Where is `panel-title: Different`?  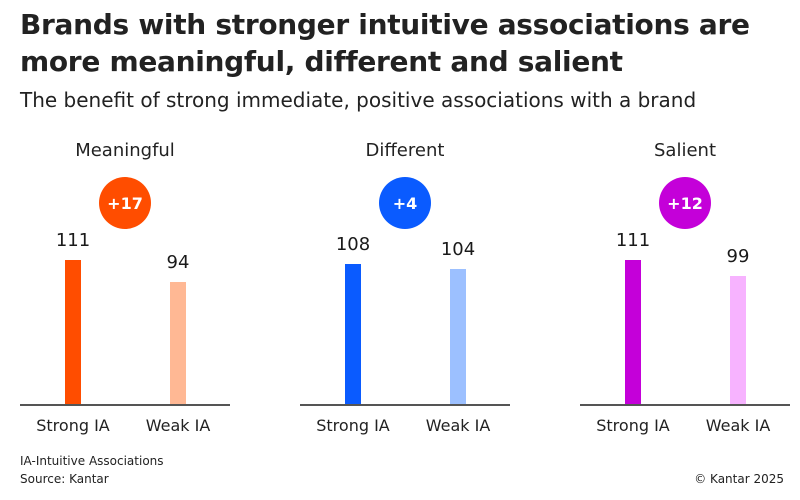 panel-title: Different is located at coordinates (405, 150).